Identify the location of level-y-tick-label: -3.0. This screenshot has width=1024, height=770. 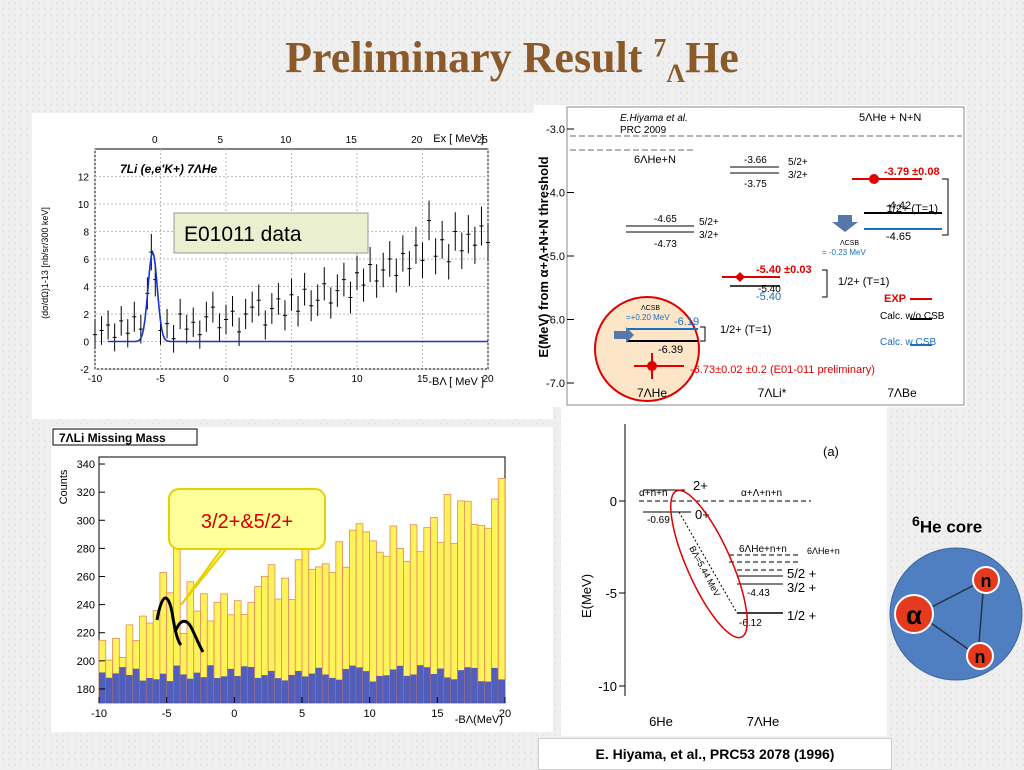
(555, 130).